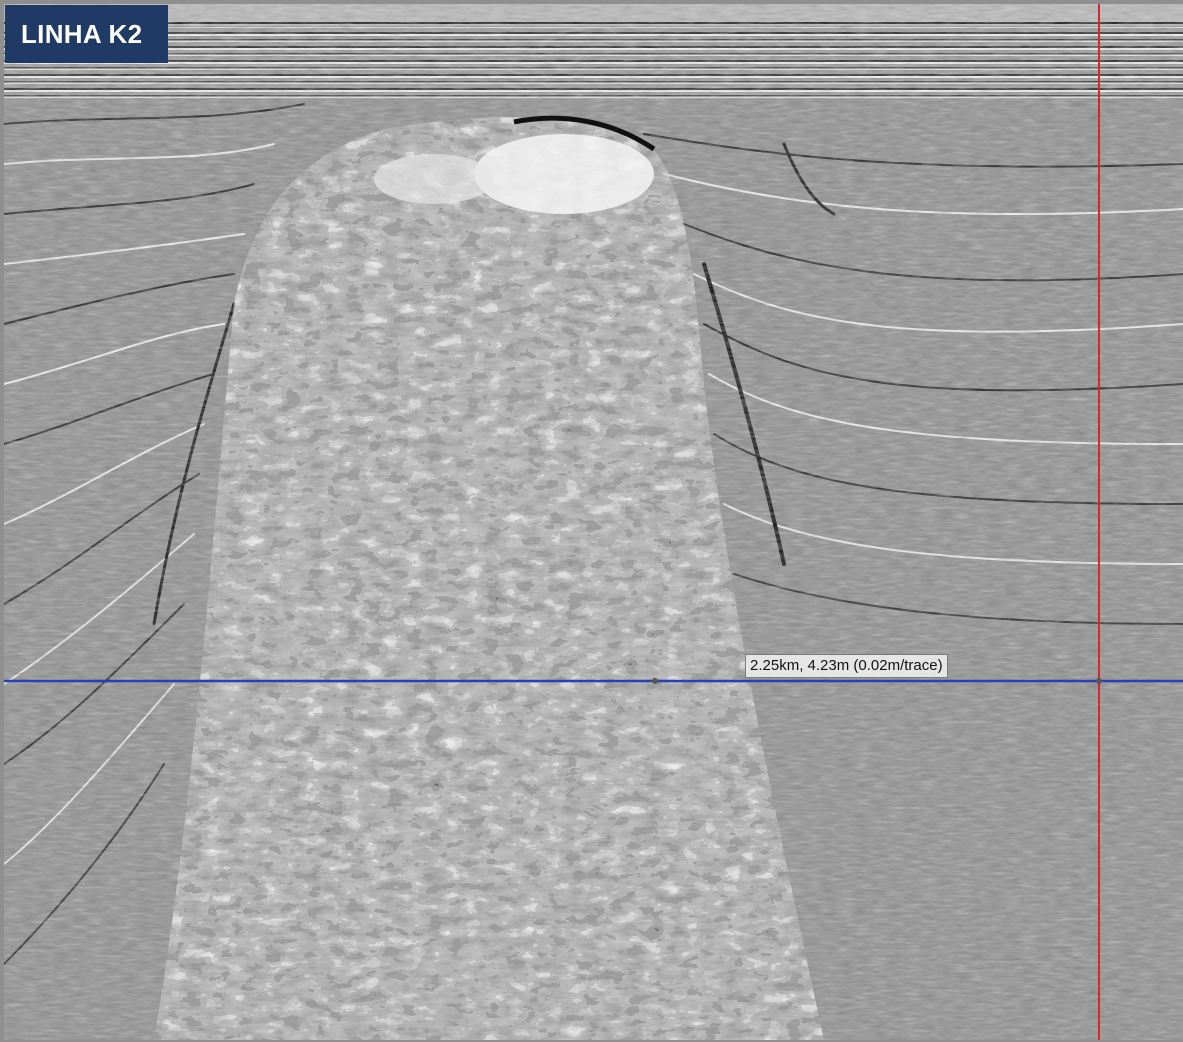 The image size is (1183, 1042). Describe the element at coordinates (1099, 681) in the screenshot. I see `measure-end-point` at that location.